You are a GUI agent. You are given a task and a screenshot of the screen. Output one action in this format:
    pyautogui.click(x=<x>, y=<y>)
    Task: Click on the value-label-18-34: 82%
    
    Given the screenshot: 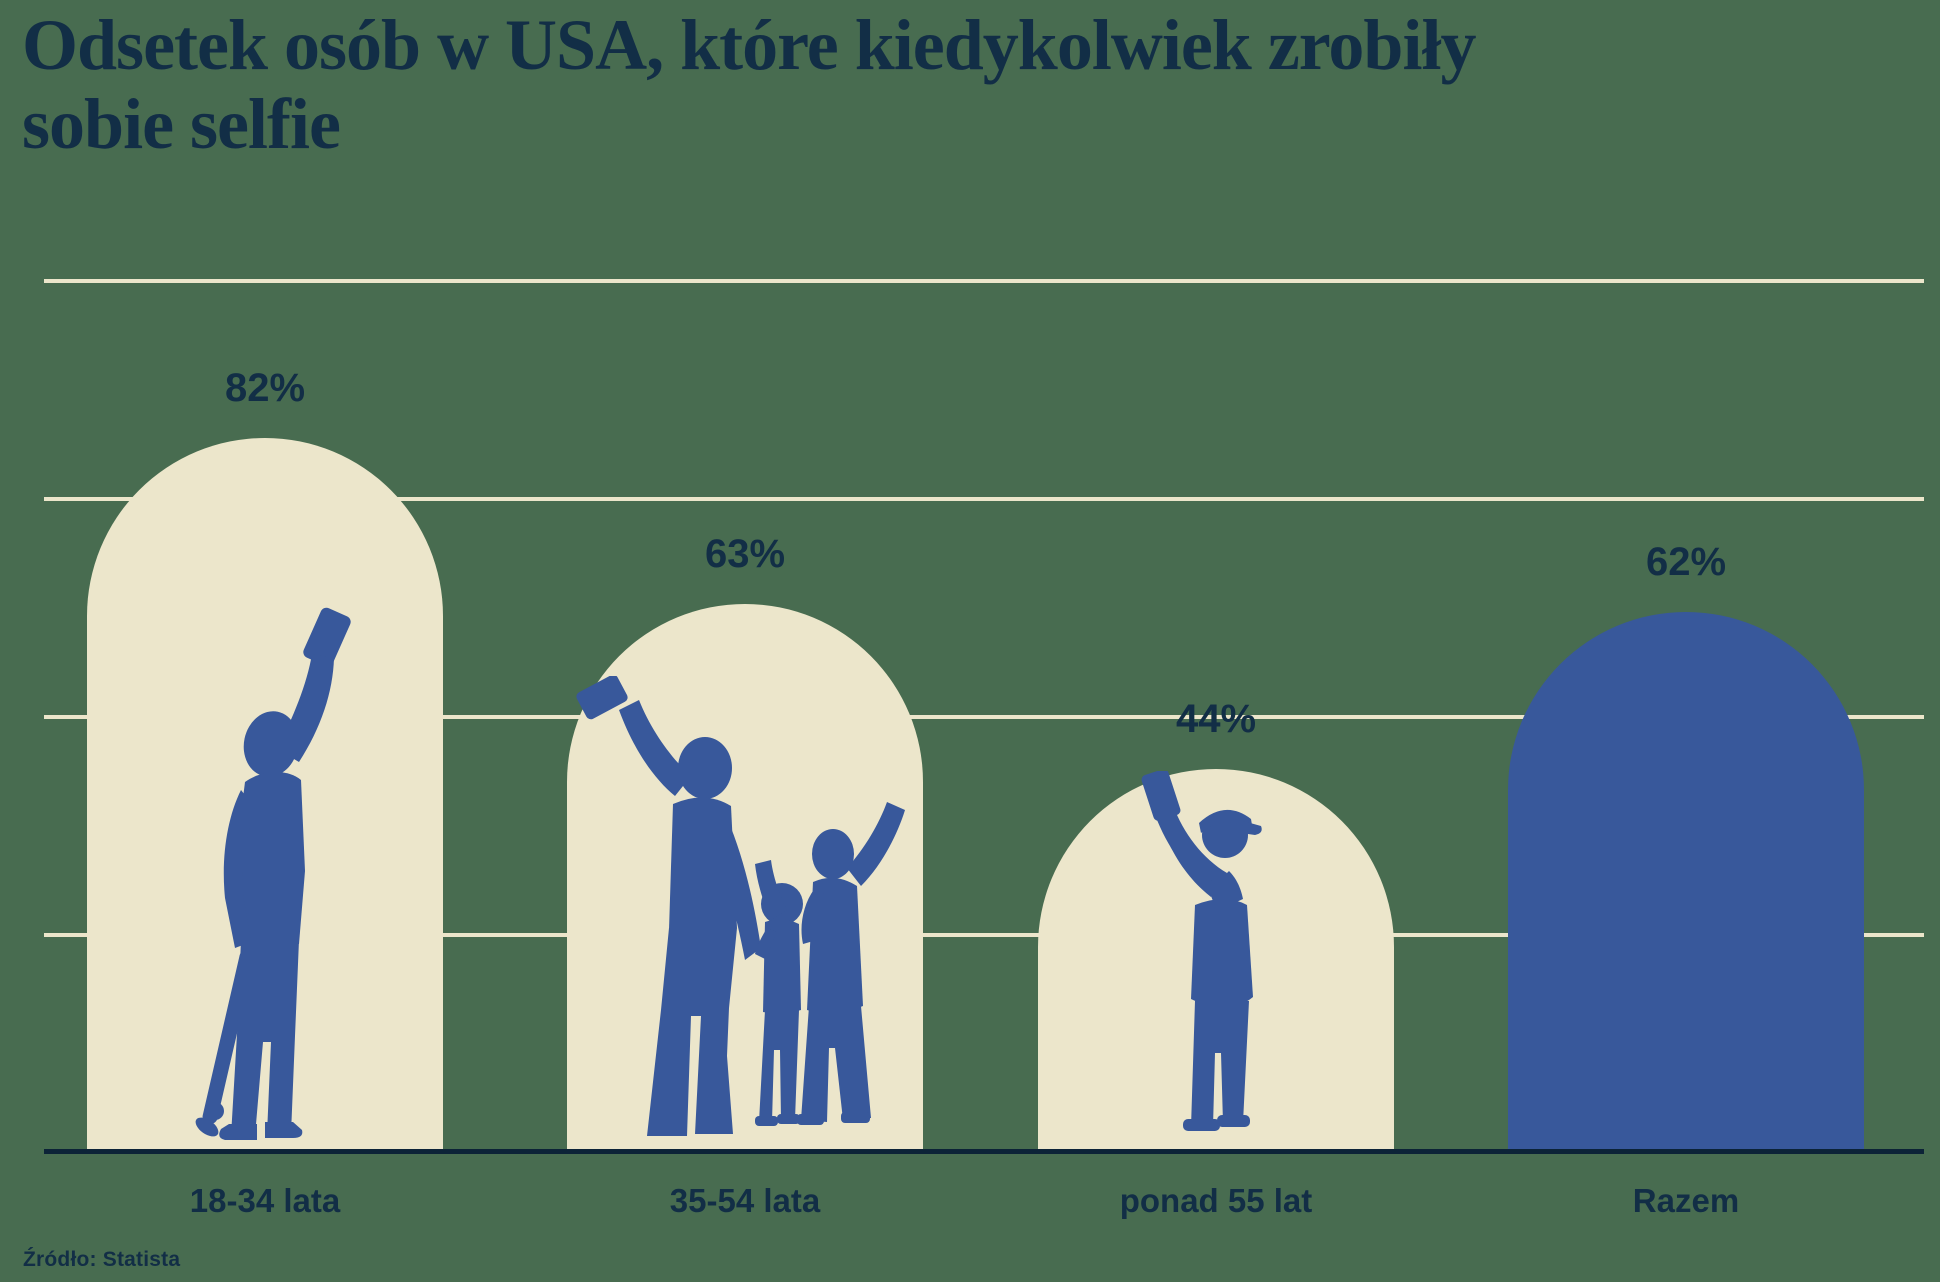 What is the action you would take?
    pyautogui.click(x=265, y=388)
    